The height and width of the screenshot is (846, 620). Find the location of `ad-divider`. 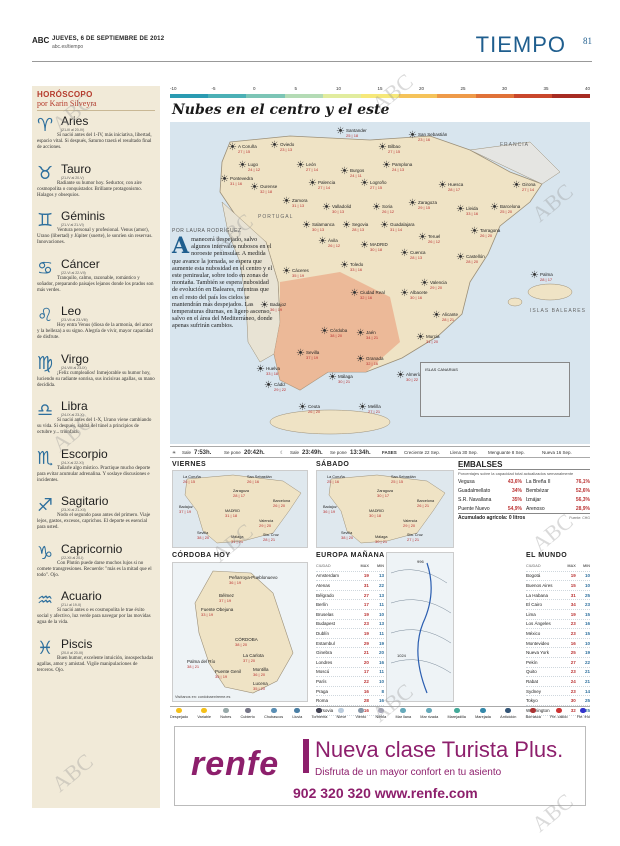

ad-divider is located at coordinates (306, 756).